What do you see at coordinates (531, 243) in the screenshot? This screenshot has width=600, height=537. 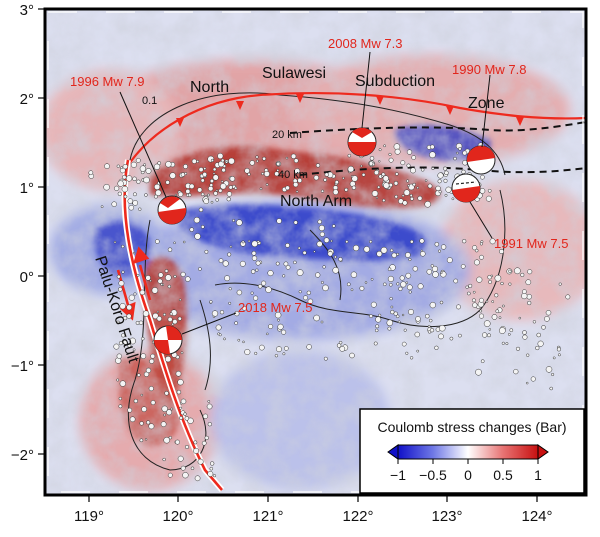 I see `eq-label-1991: 1991 Mw 7.5` at bounding box center [531, 243].